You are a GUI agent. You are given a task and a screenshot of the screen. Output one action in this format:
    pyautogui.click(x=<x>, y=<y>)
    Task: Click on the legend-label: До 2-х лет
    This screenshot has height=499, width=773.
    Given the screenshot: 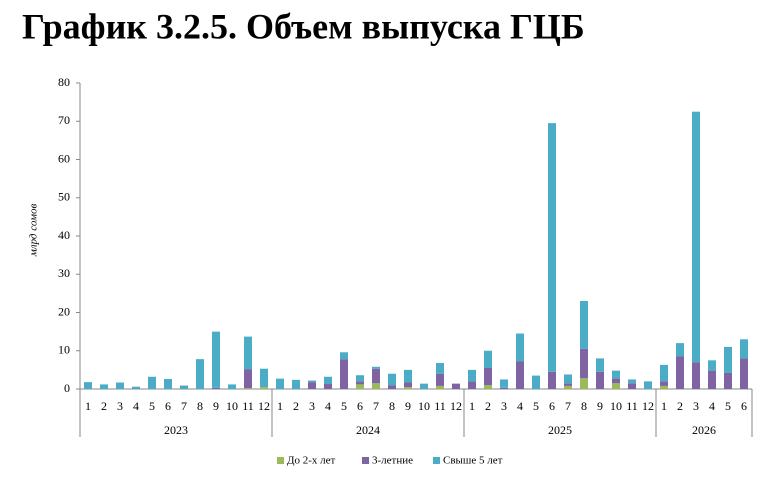 What is the action you would take?
    pyautogui.click(x=311, y=461)
    